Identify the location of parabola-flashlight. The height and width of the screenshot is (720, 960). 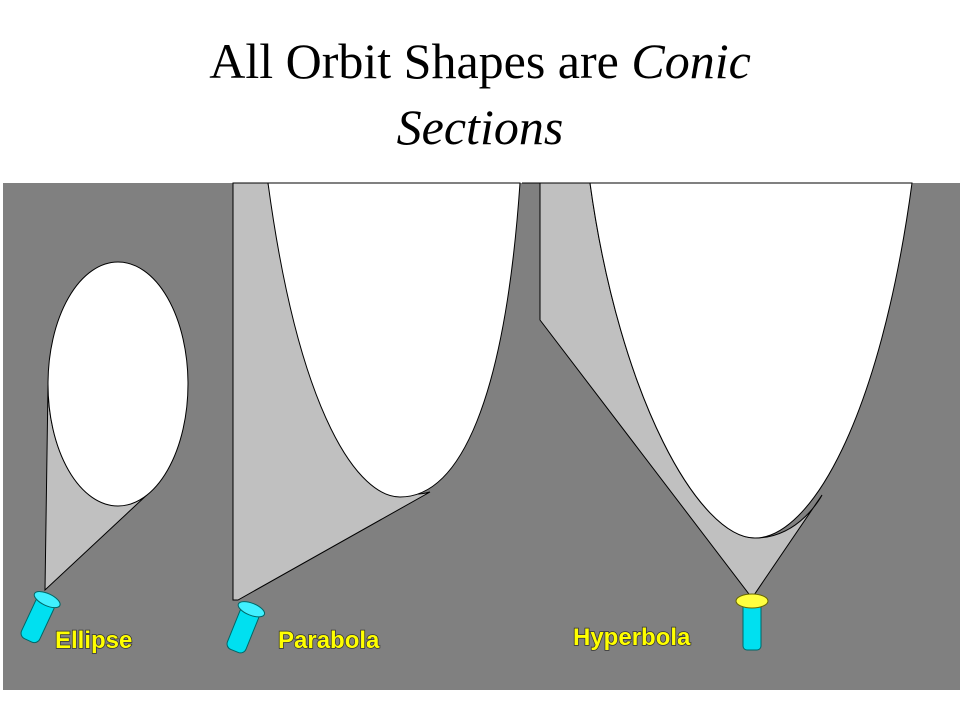
(246, 627).